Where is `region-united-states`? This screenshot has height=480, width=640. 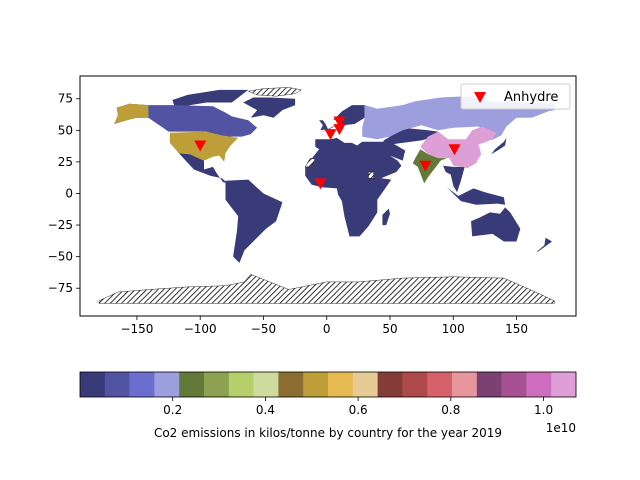 region-united-states is located at coordinates (204, 146).